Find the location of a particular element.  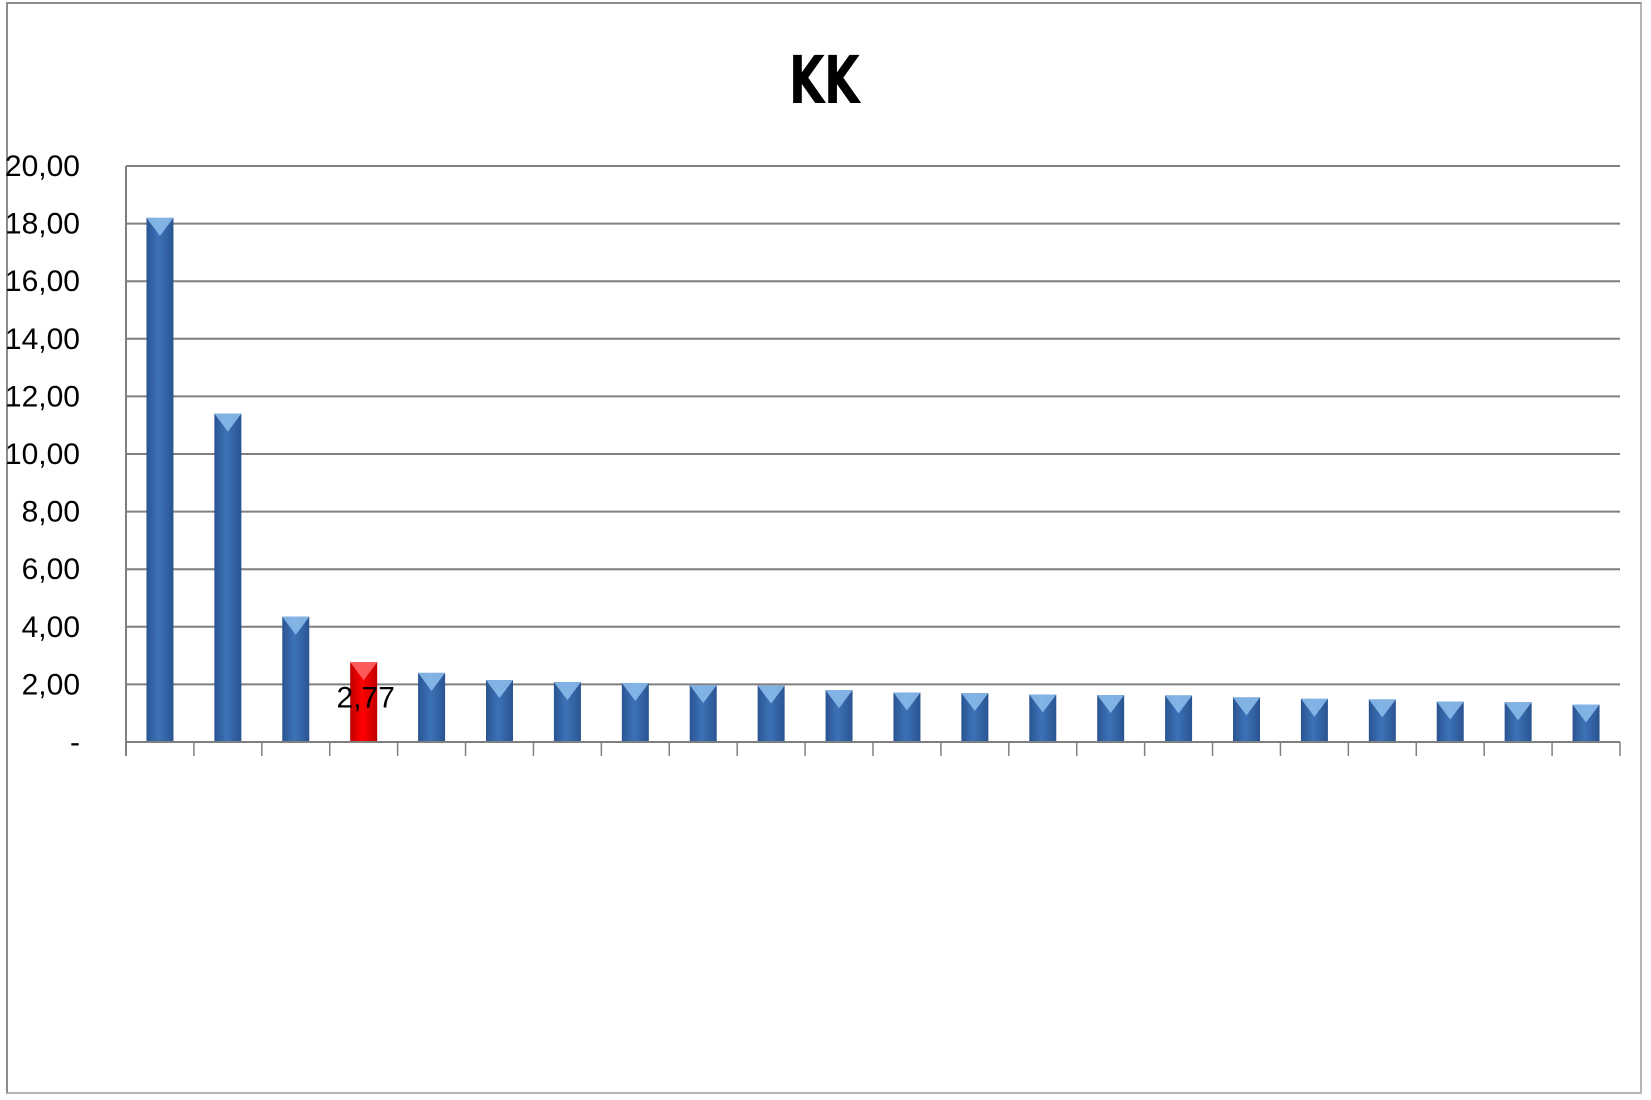

chart-title: KK is located at coordinates (824, 80).